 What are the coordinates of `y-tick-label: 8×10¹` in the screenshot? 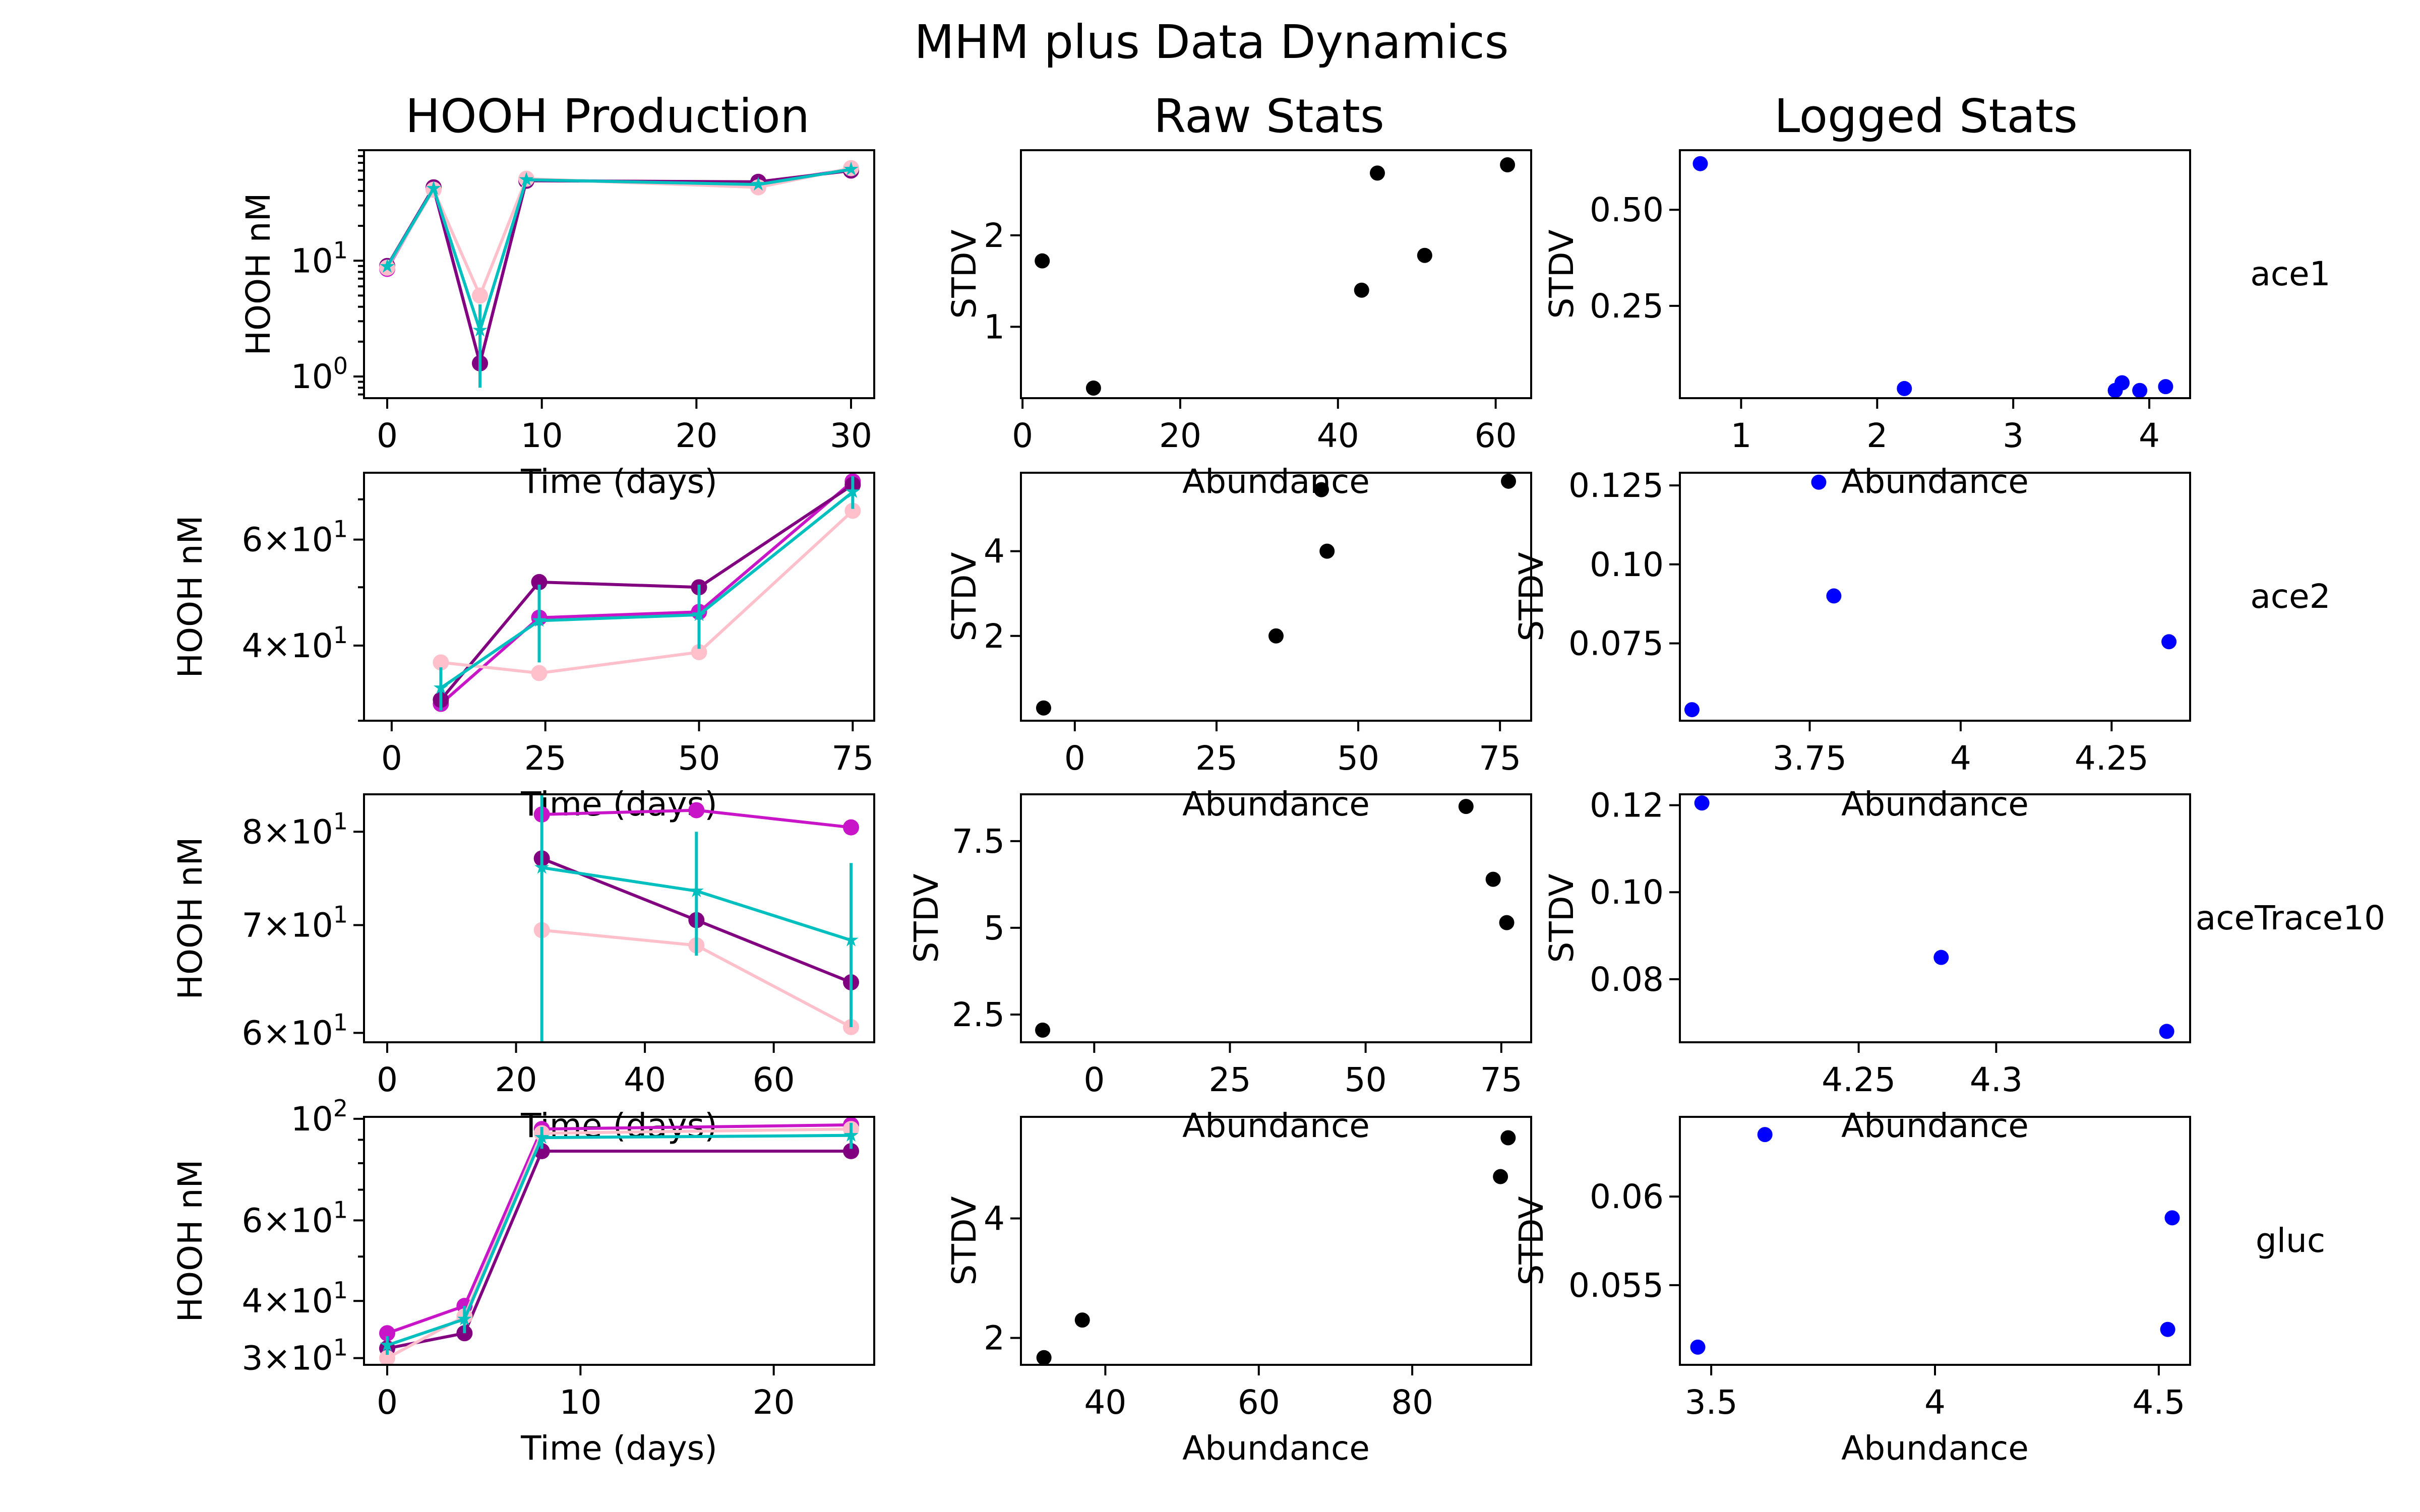 It's located at (294, 829).